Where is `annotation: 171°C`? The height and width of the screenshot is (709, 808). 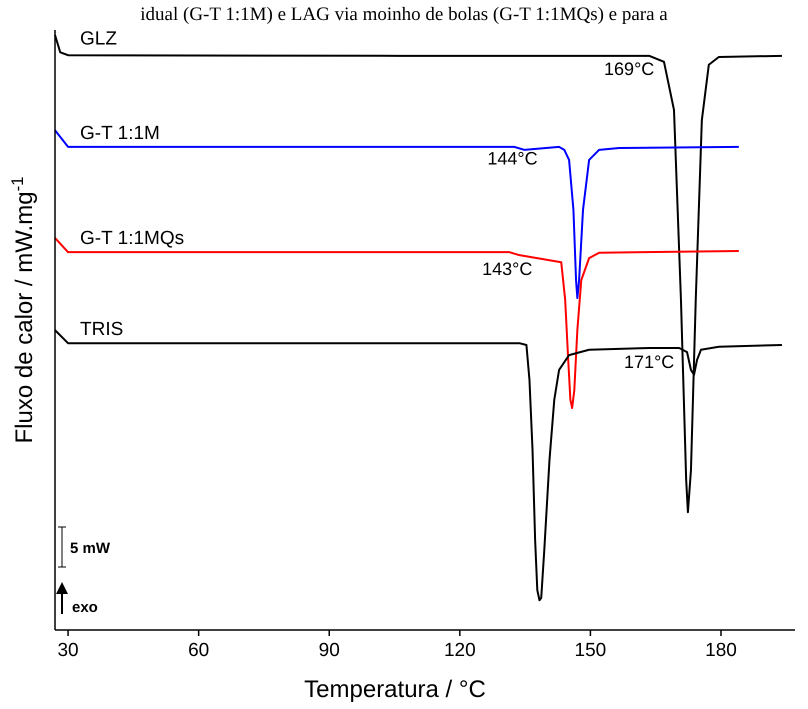 annotation: 171°C is located at coordinates (649, 362).